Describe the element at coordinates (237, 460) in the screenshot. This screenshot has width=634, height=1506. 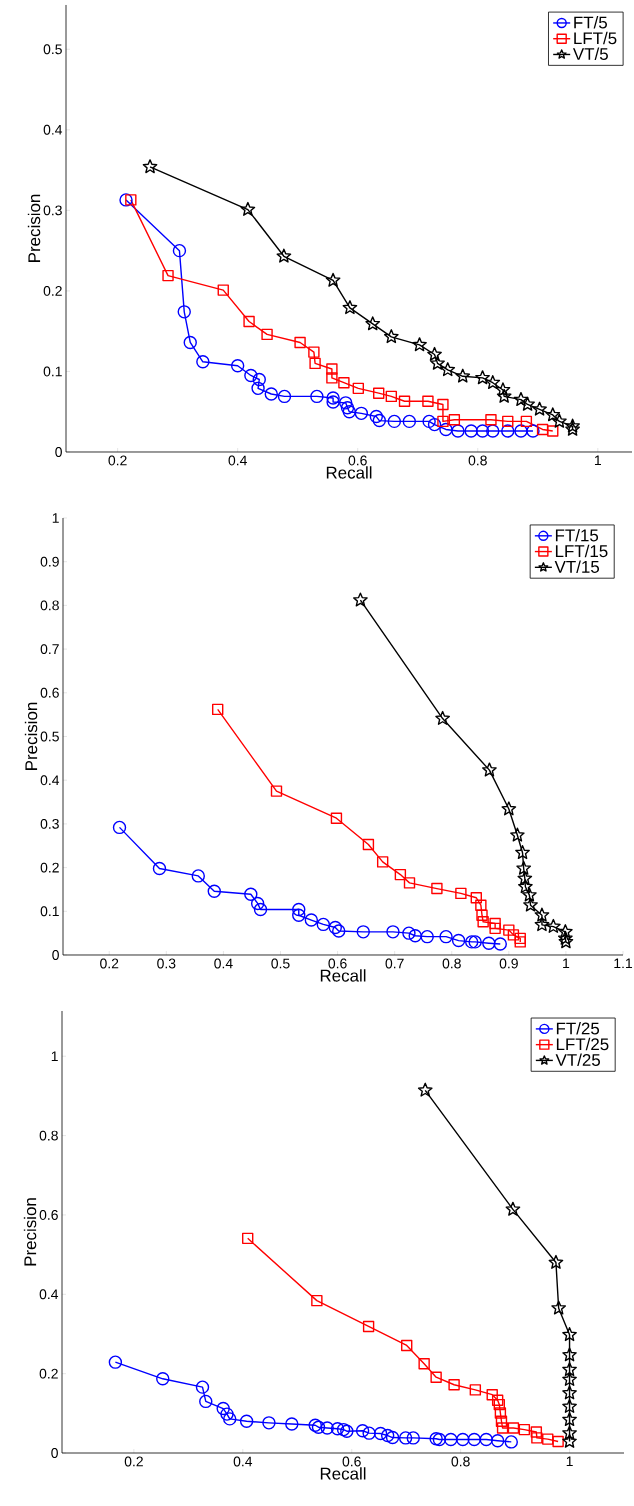
I see `x-tick-label: 0.4` at that location.